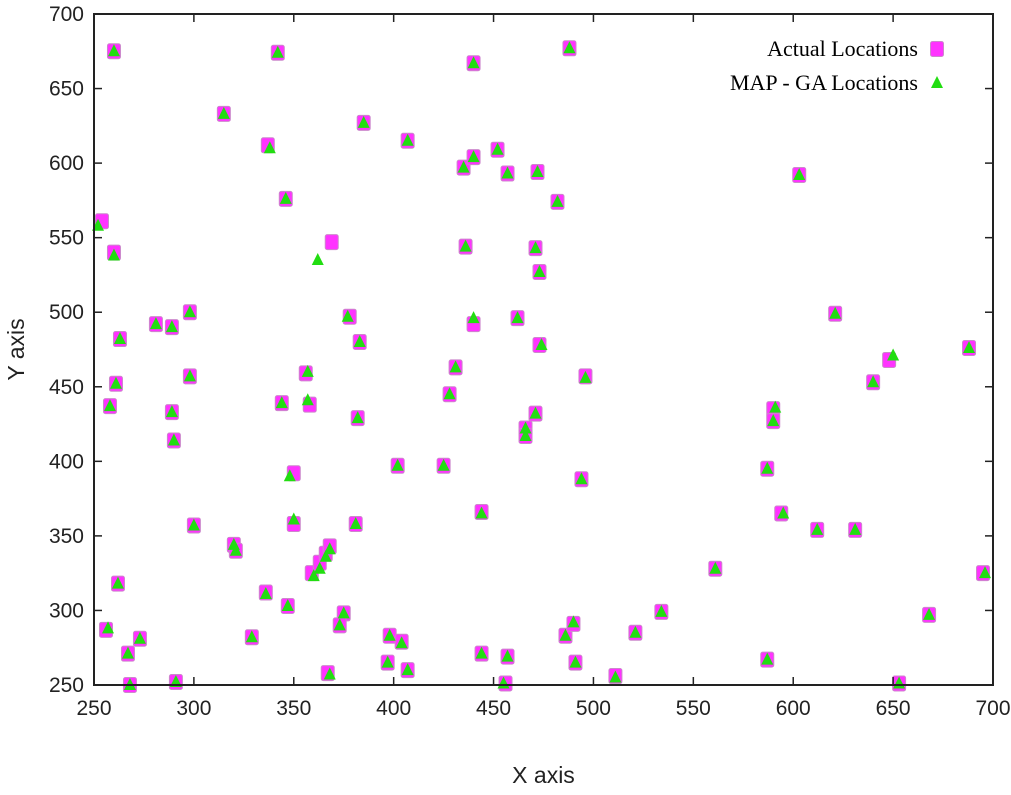 This screenshot has height=795, width=1011. Describe the element at coordinates (66, 610) in the screenshot. I see `y-tick-label: 300` at that location.